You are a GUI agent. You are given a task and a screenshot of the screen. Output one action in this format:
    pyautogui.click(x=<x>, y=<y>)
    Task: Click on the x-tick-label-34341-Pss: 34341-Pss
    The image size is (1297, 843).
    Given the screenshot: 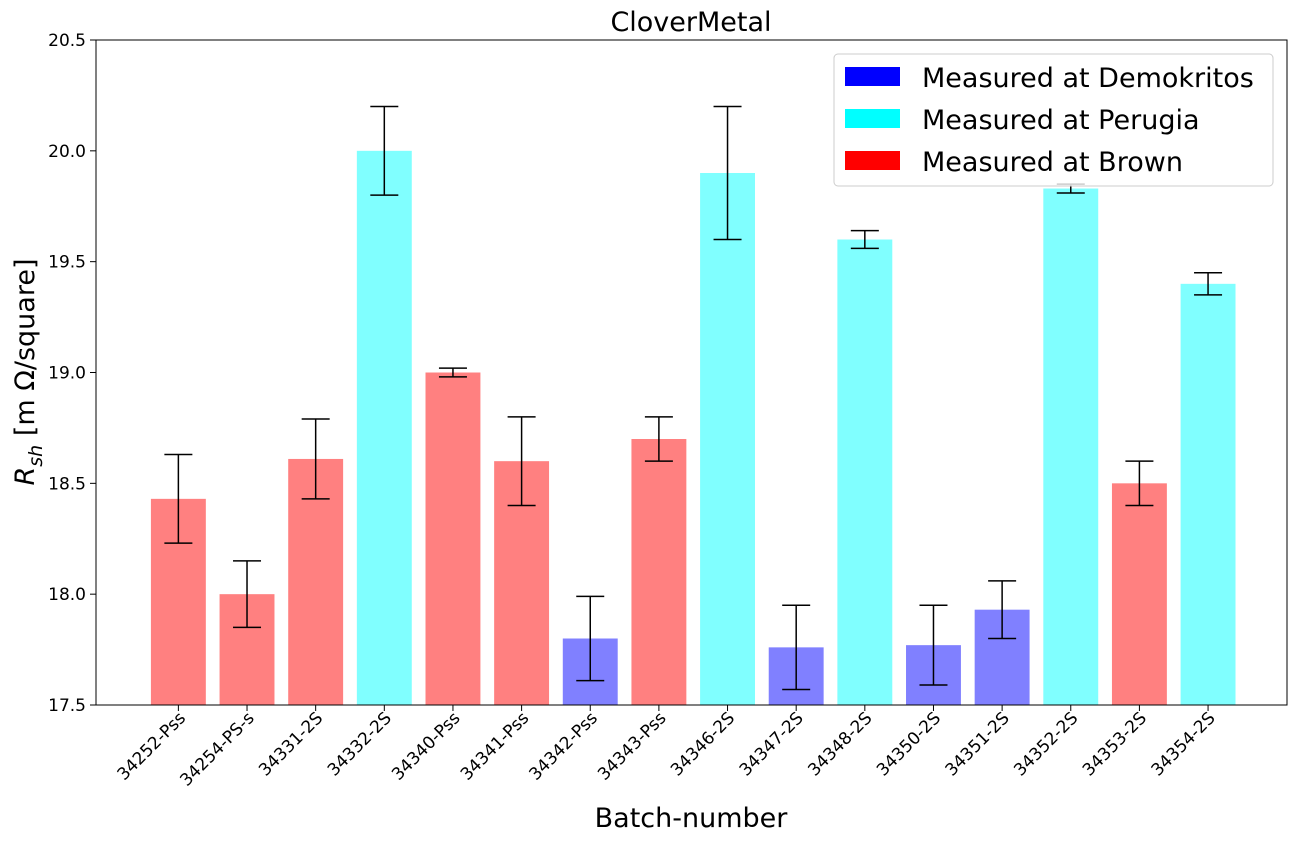 What is the action you would take?
    pyautogui.click(x=495, y=746)
    